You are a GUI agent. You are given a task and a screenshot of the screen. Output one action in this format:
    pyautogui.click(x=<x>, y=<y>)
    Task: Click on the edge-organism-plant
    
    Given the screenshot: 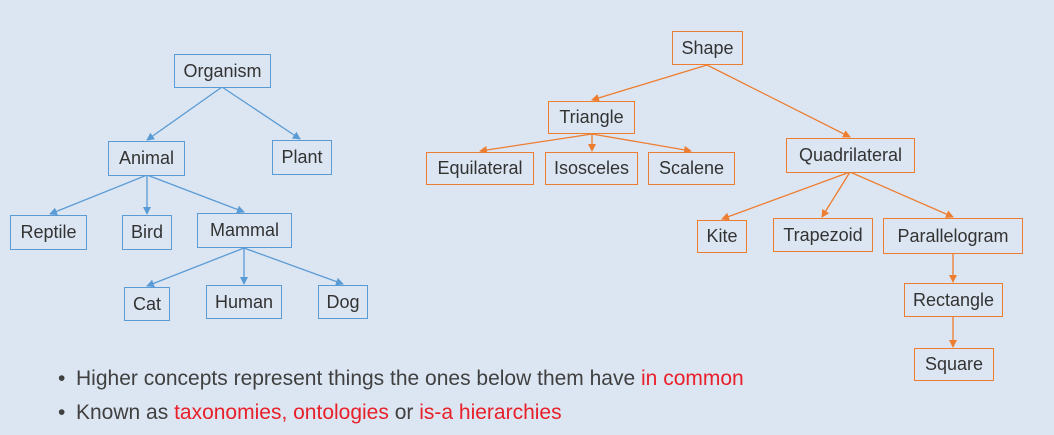 What is the action you would take?
    pyautogui.click(x=261, y=113)
    